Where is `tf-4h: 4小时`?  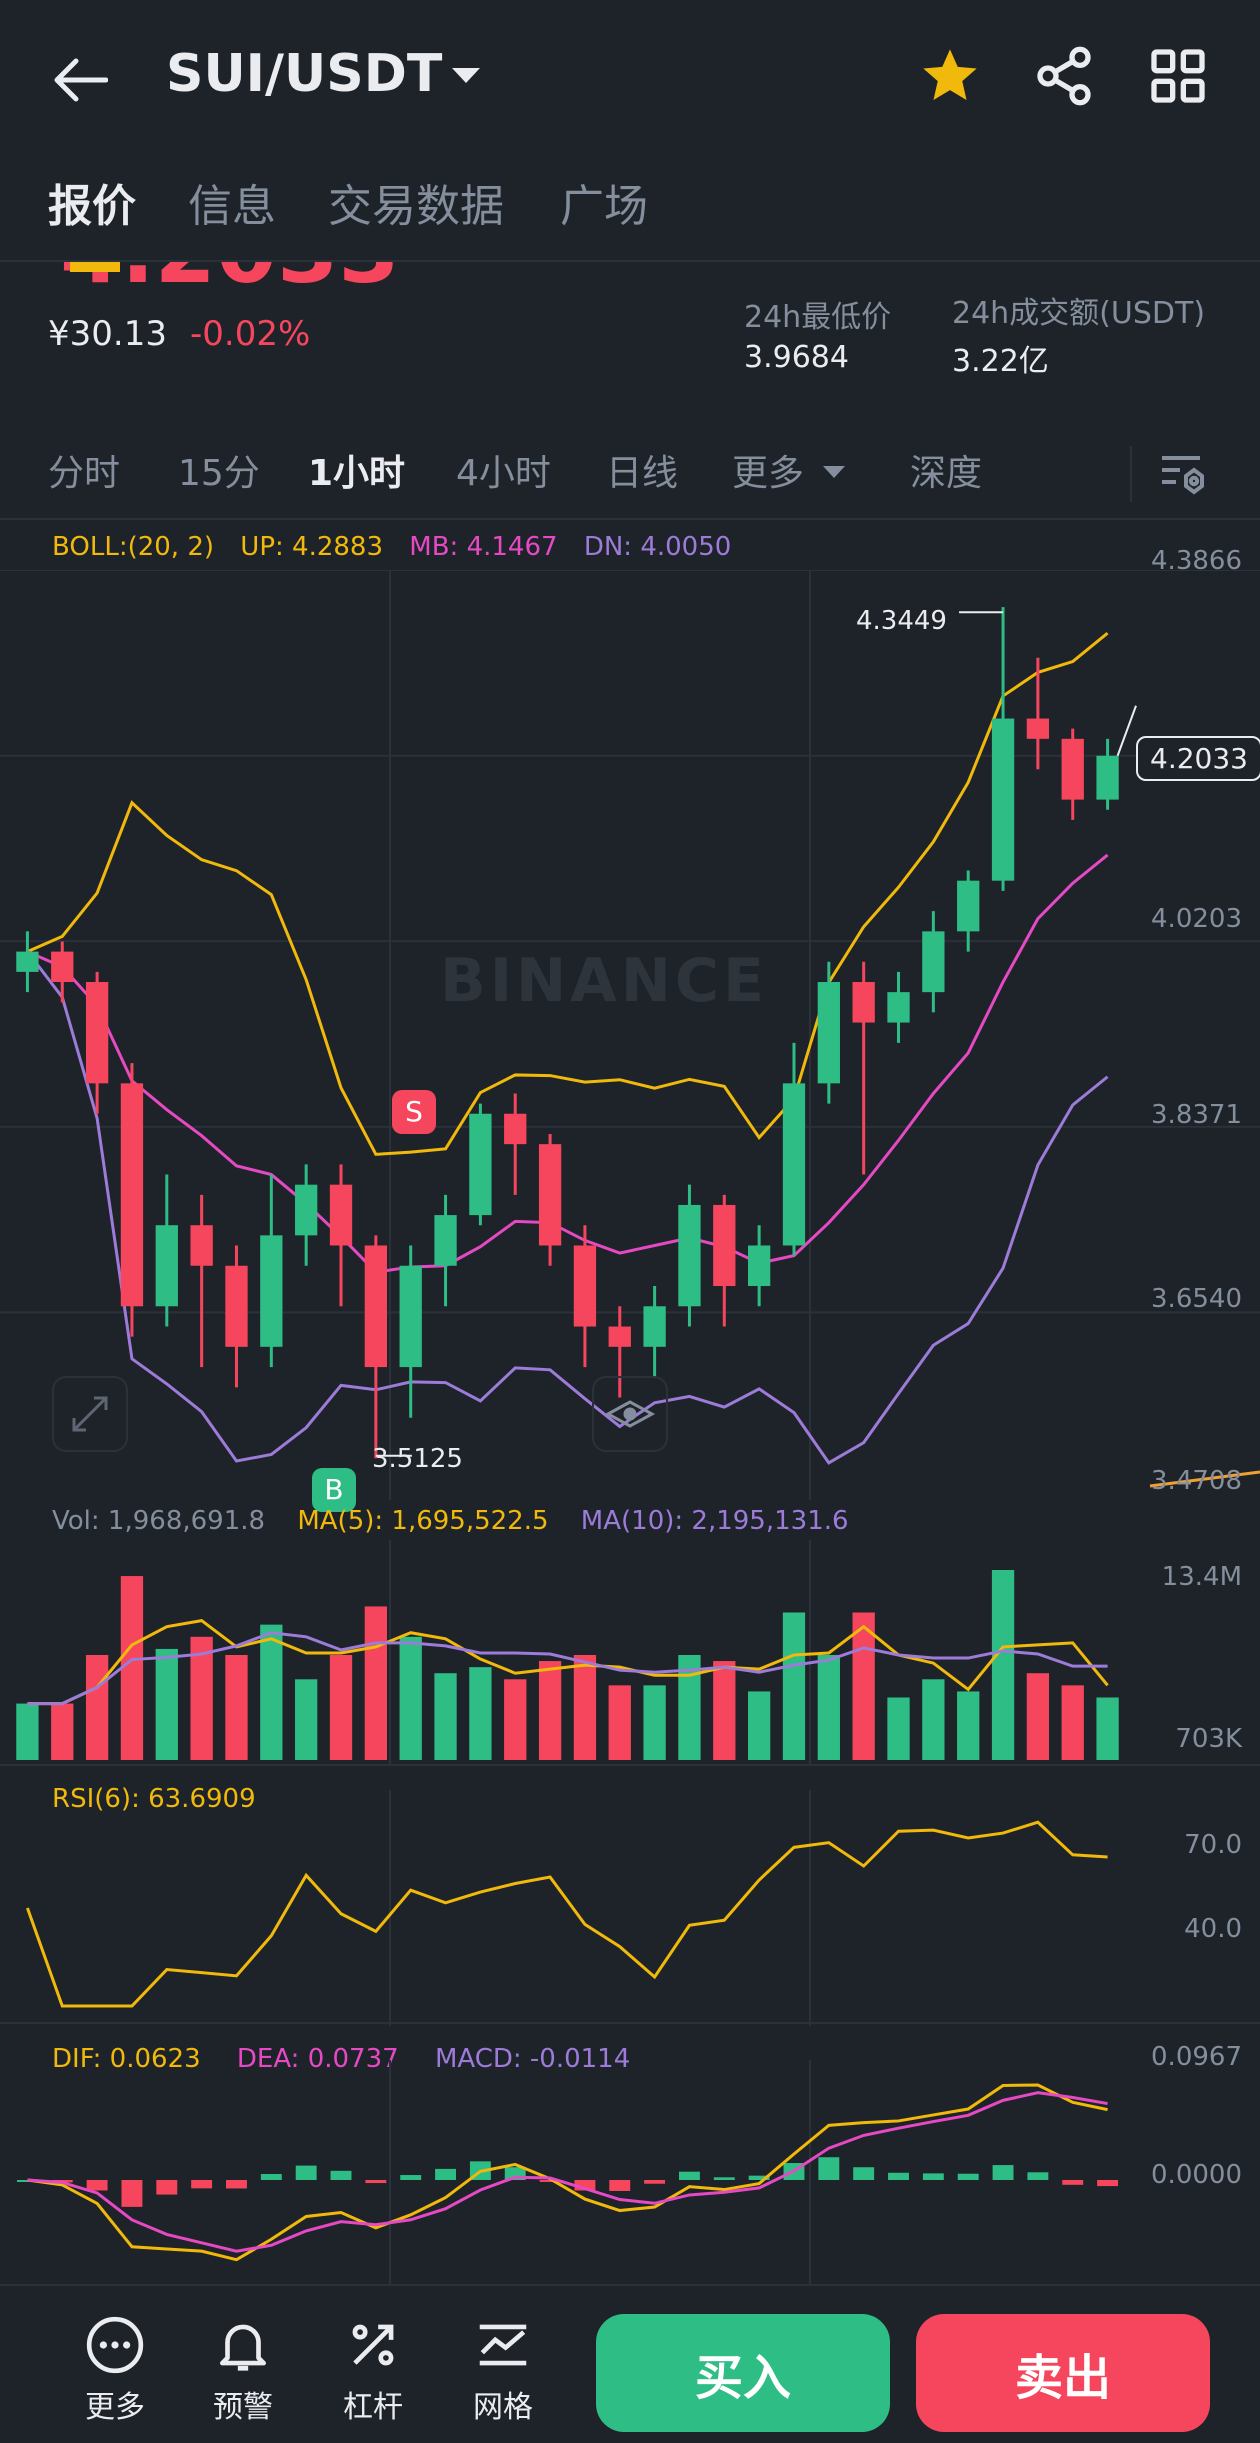 tf-4h: 4小时 is located at coordinates (503, 473).